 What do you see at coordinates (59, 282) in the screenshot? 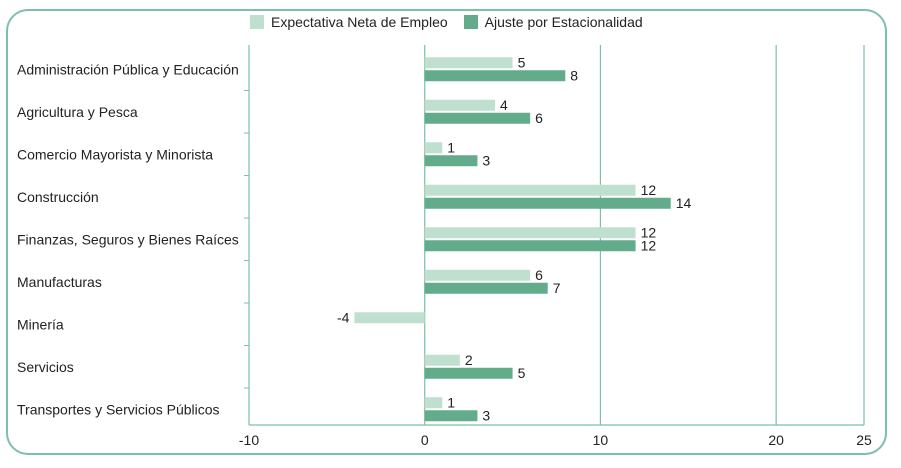
I see `category-label: Manufacturas` at bounding box center [59, 282].